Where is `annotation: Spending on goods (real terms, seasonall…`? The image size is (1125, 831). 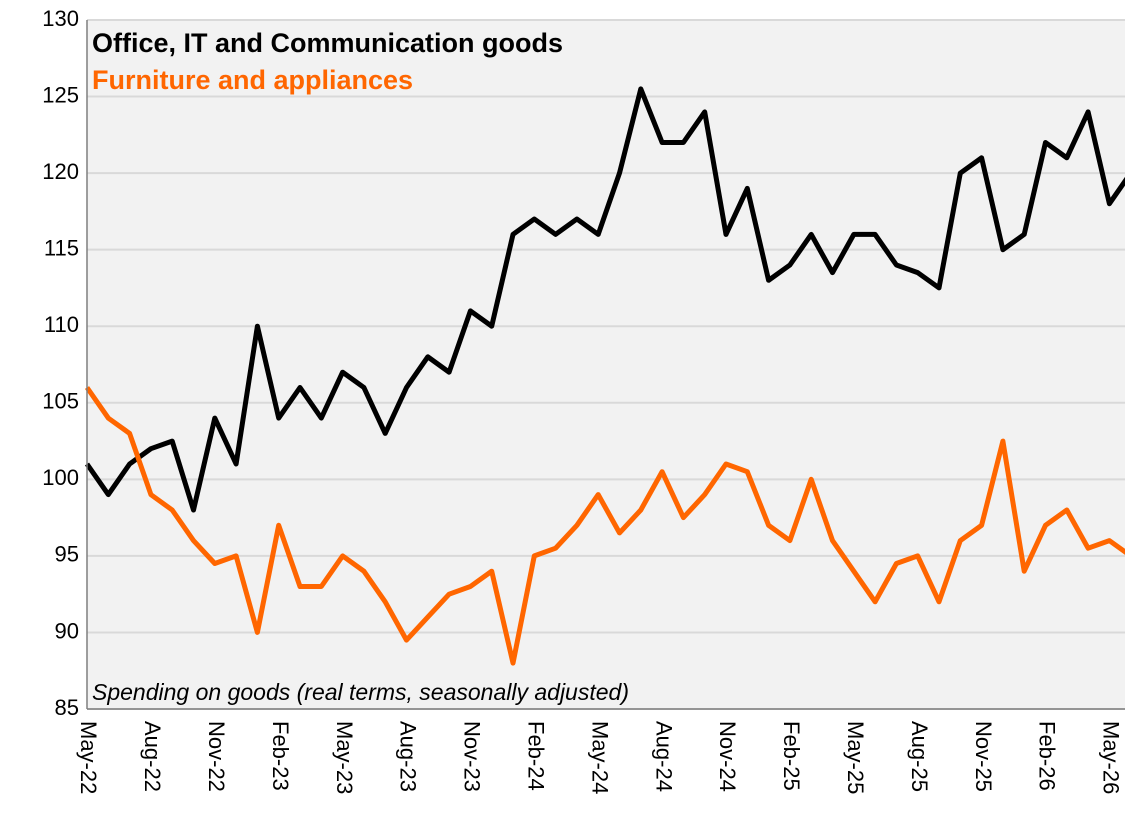 annotation: Spending on goods (real terms, seasonall… is located at coordinates (360, 692).